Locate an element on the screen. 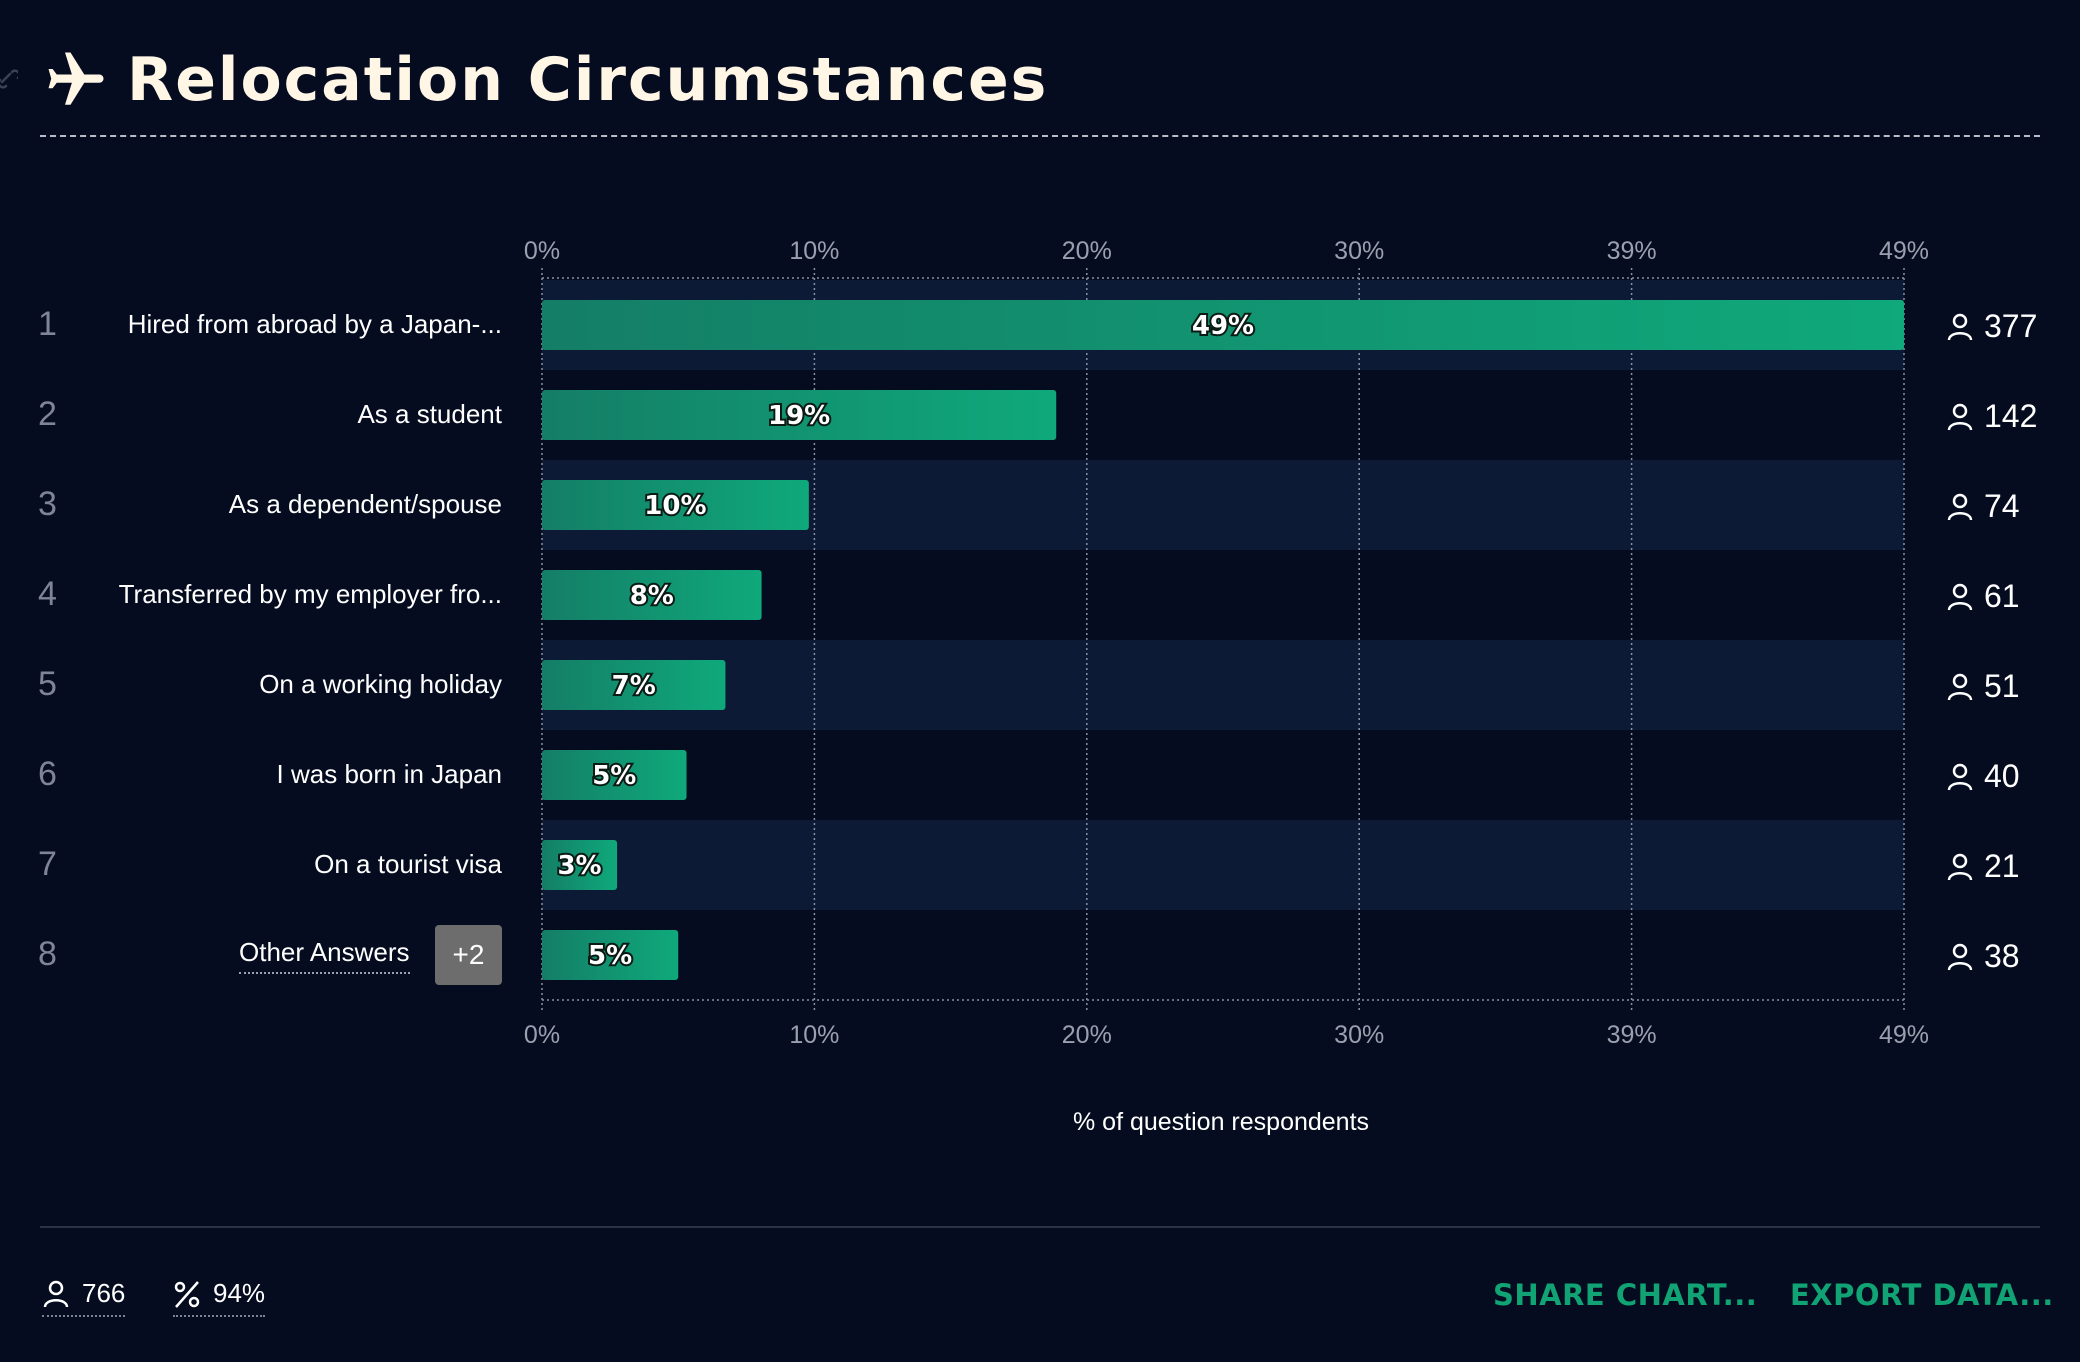 Image resolution: width=2080 pixels, height=1362 pixels. respondent-count: 21 is located at coordinates (1983, 866).